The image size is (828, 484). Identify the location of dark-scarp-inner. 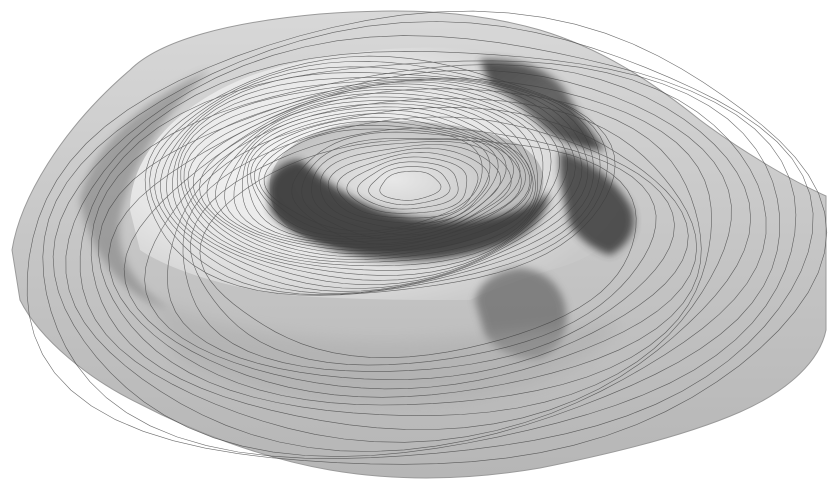
(408, 210).